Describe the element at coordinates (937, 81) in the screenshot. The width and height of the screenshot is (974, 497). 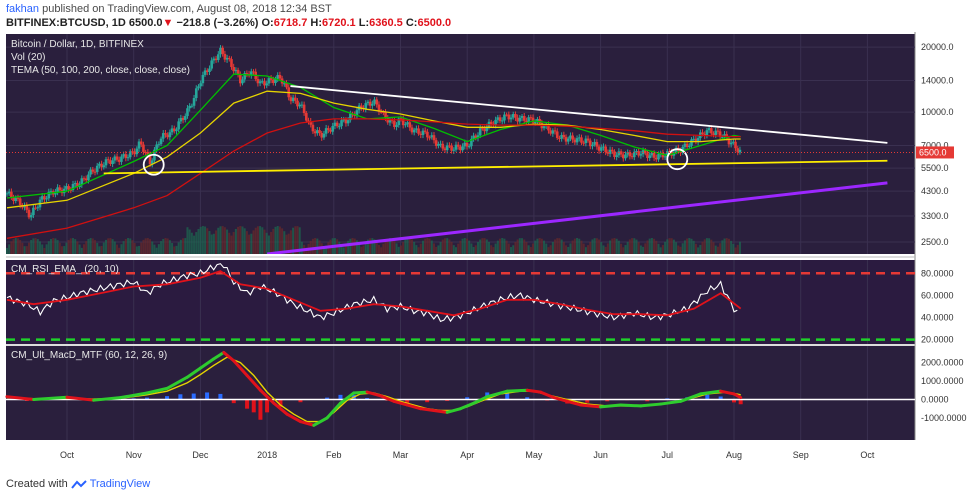
I see `price-tick-label: 14000.0` at that location.